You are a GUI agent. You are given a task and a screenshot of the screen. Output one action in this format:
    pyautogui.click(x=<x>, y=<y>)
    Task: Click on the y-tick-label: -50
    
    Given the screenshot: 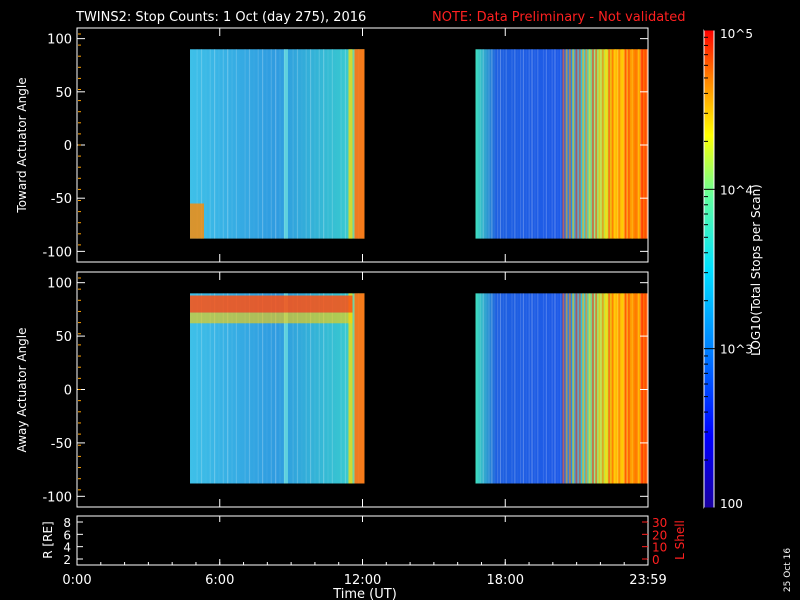 What is the action you would take?
    pyautogui.click(x=61, y=444)
    